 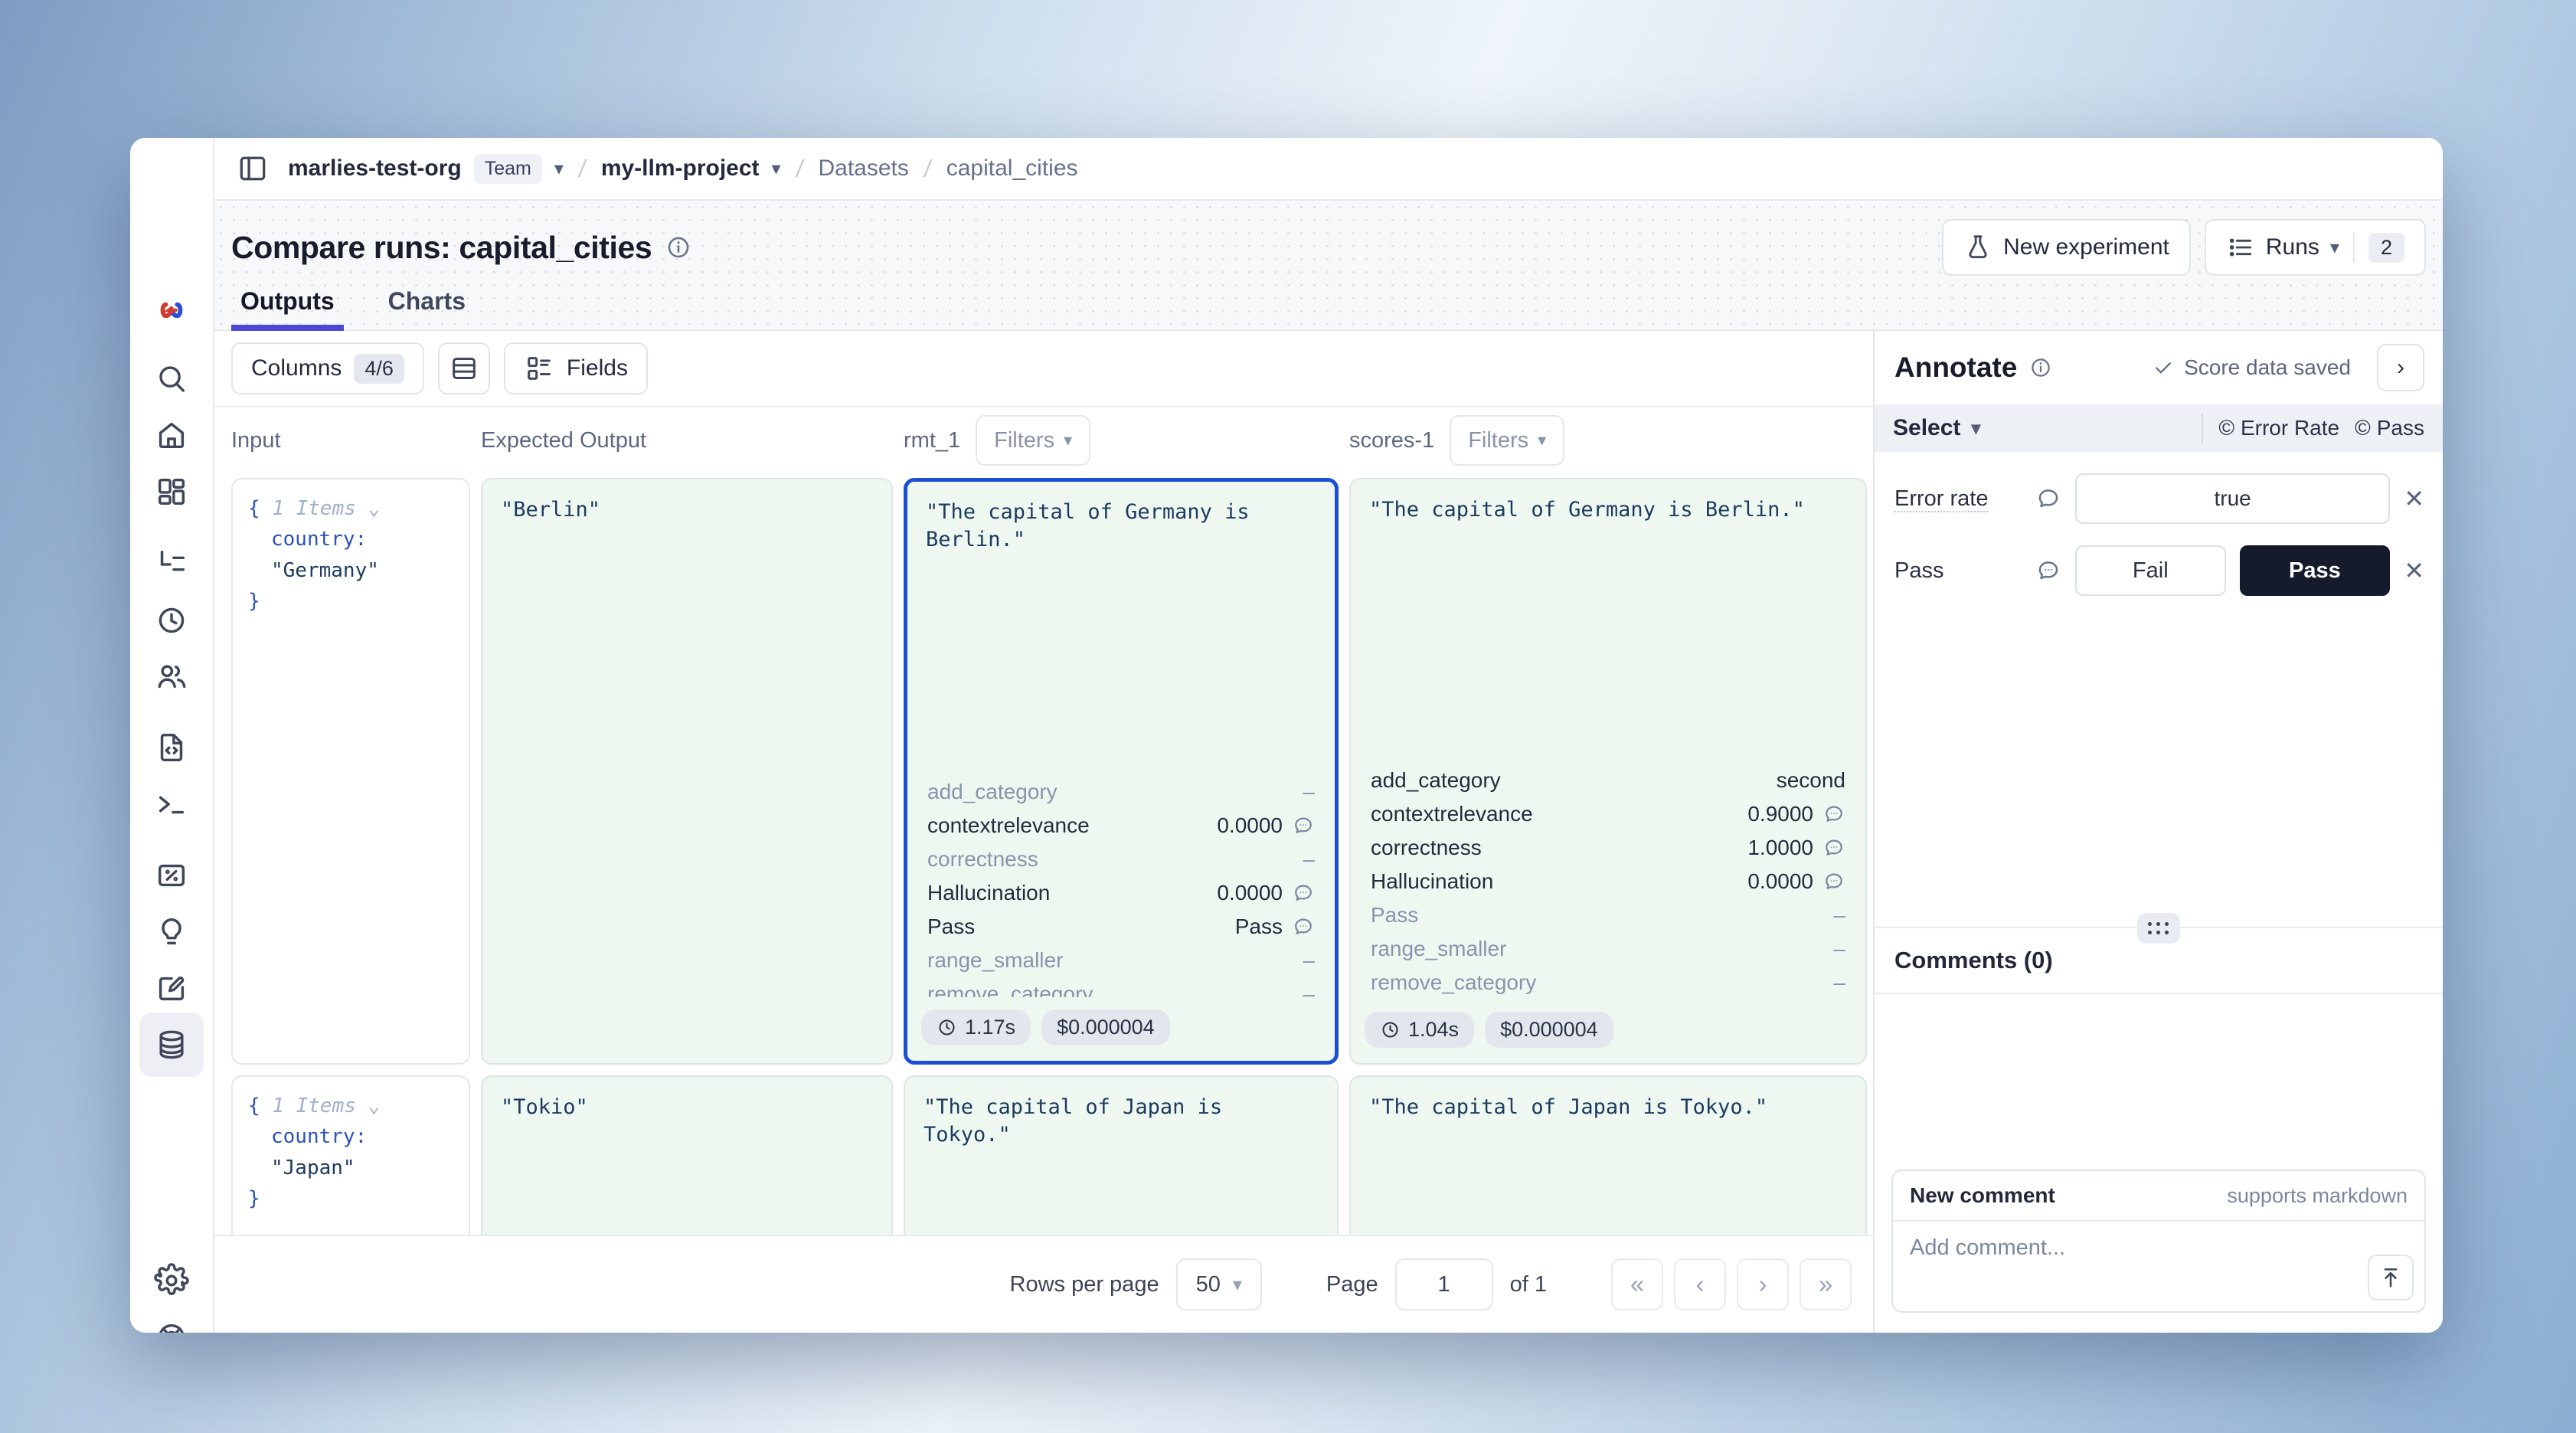 I want to click on comments-heading: Comments (0), so click(x=2159, y=961).